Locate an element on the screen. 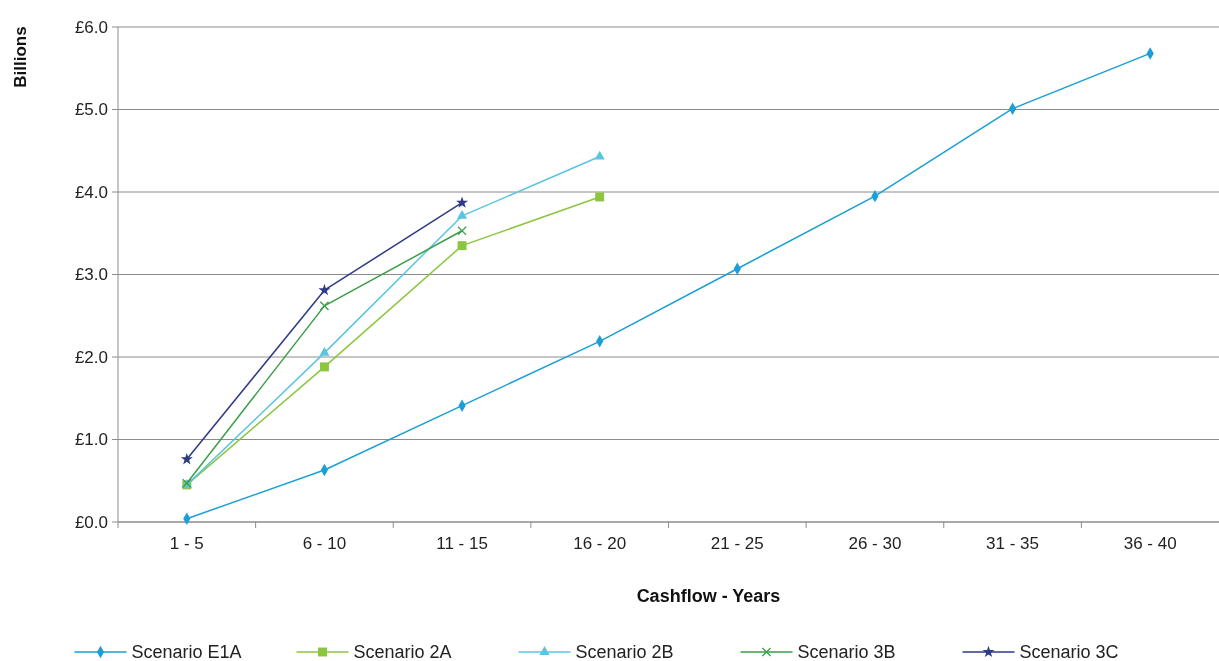 This screenshot has width=1219, height=661. y-tick-label: £4.0 is located at coordinates (91, 192).